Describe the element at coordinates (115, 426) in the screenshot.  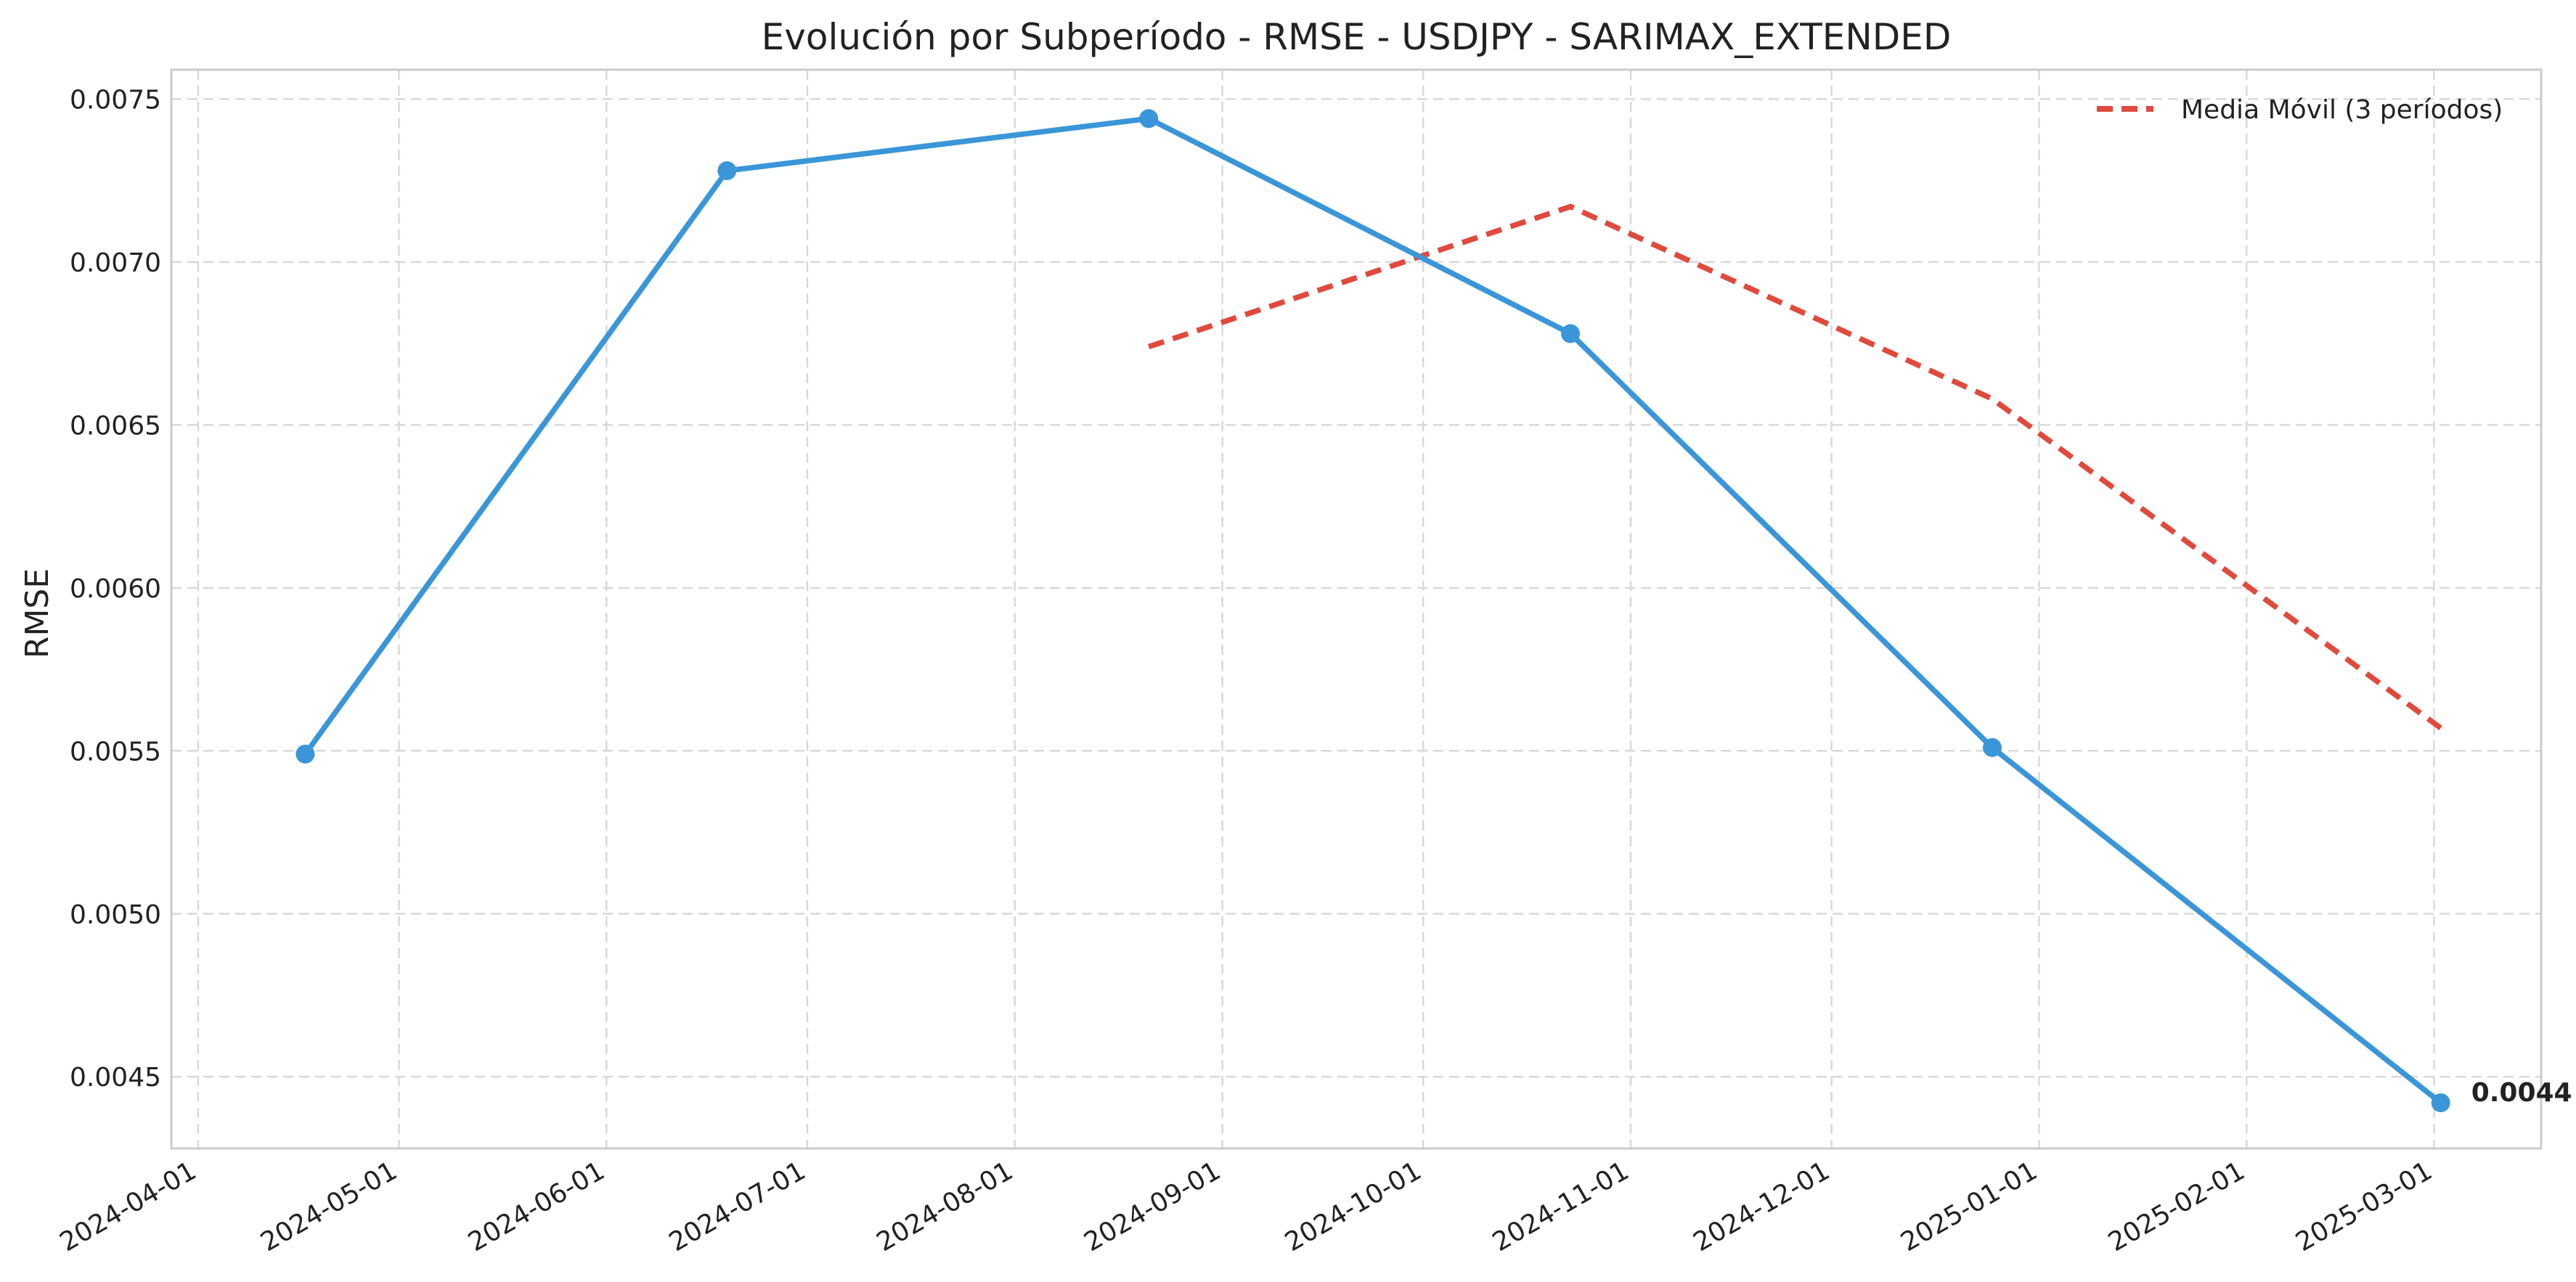
I see `y-tick-label: 0.0065` at that location.